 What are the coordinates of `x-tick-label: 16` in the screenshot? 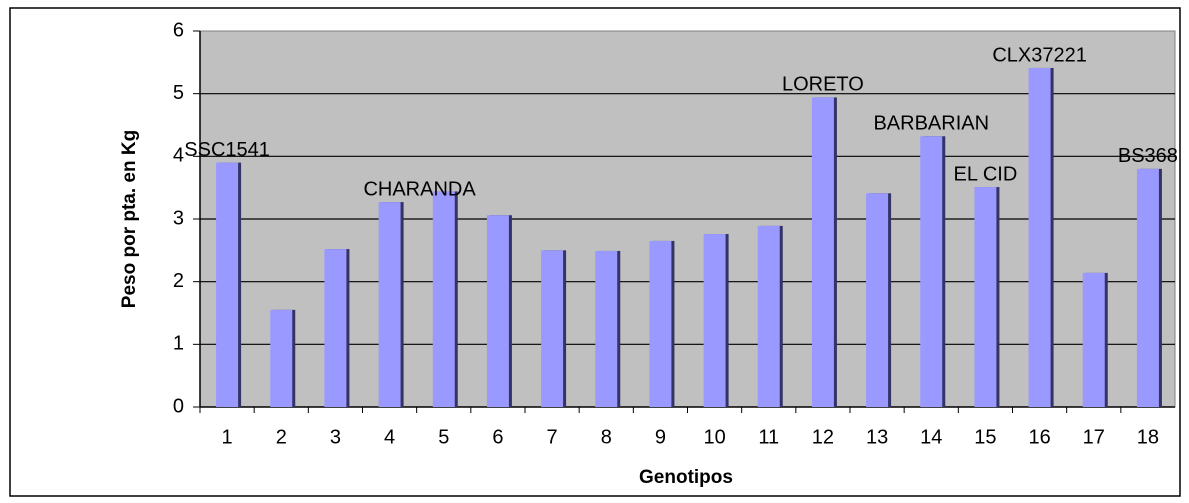 It's located at (1039, 437).